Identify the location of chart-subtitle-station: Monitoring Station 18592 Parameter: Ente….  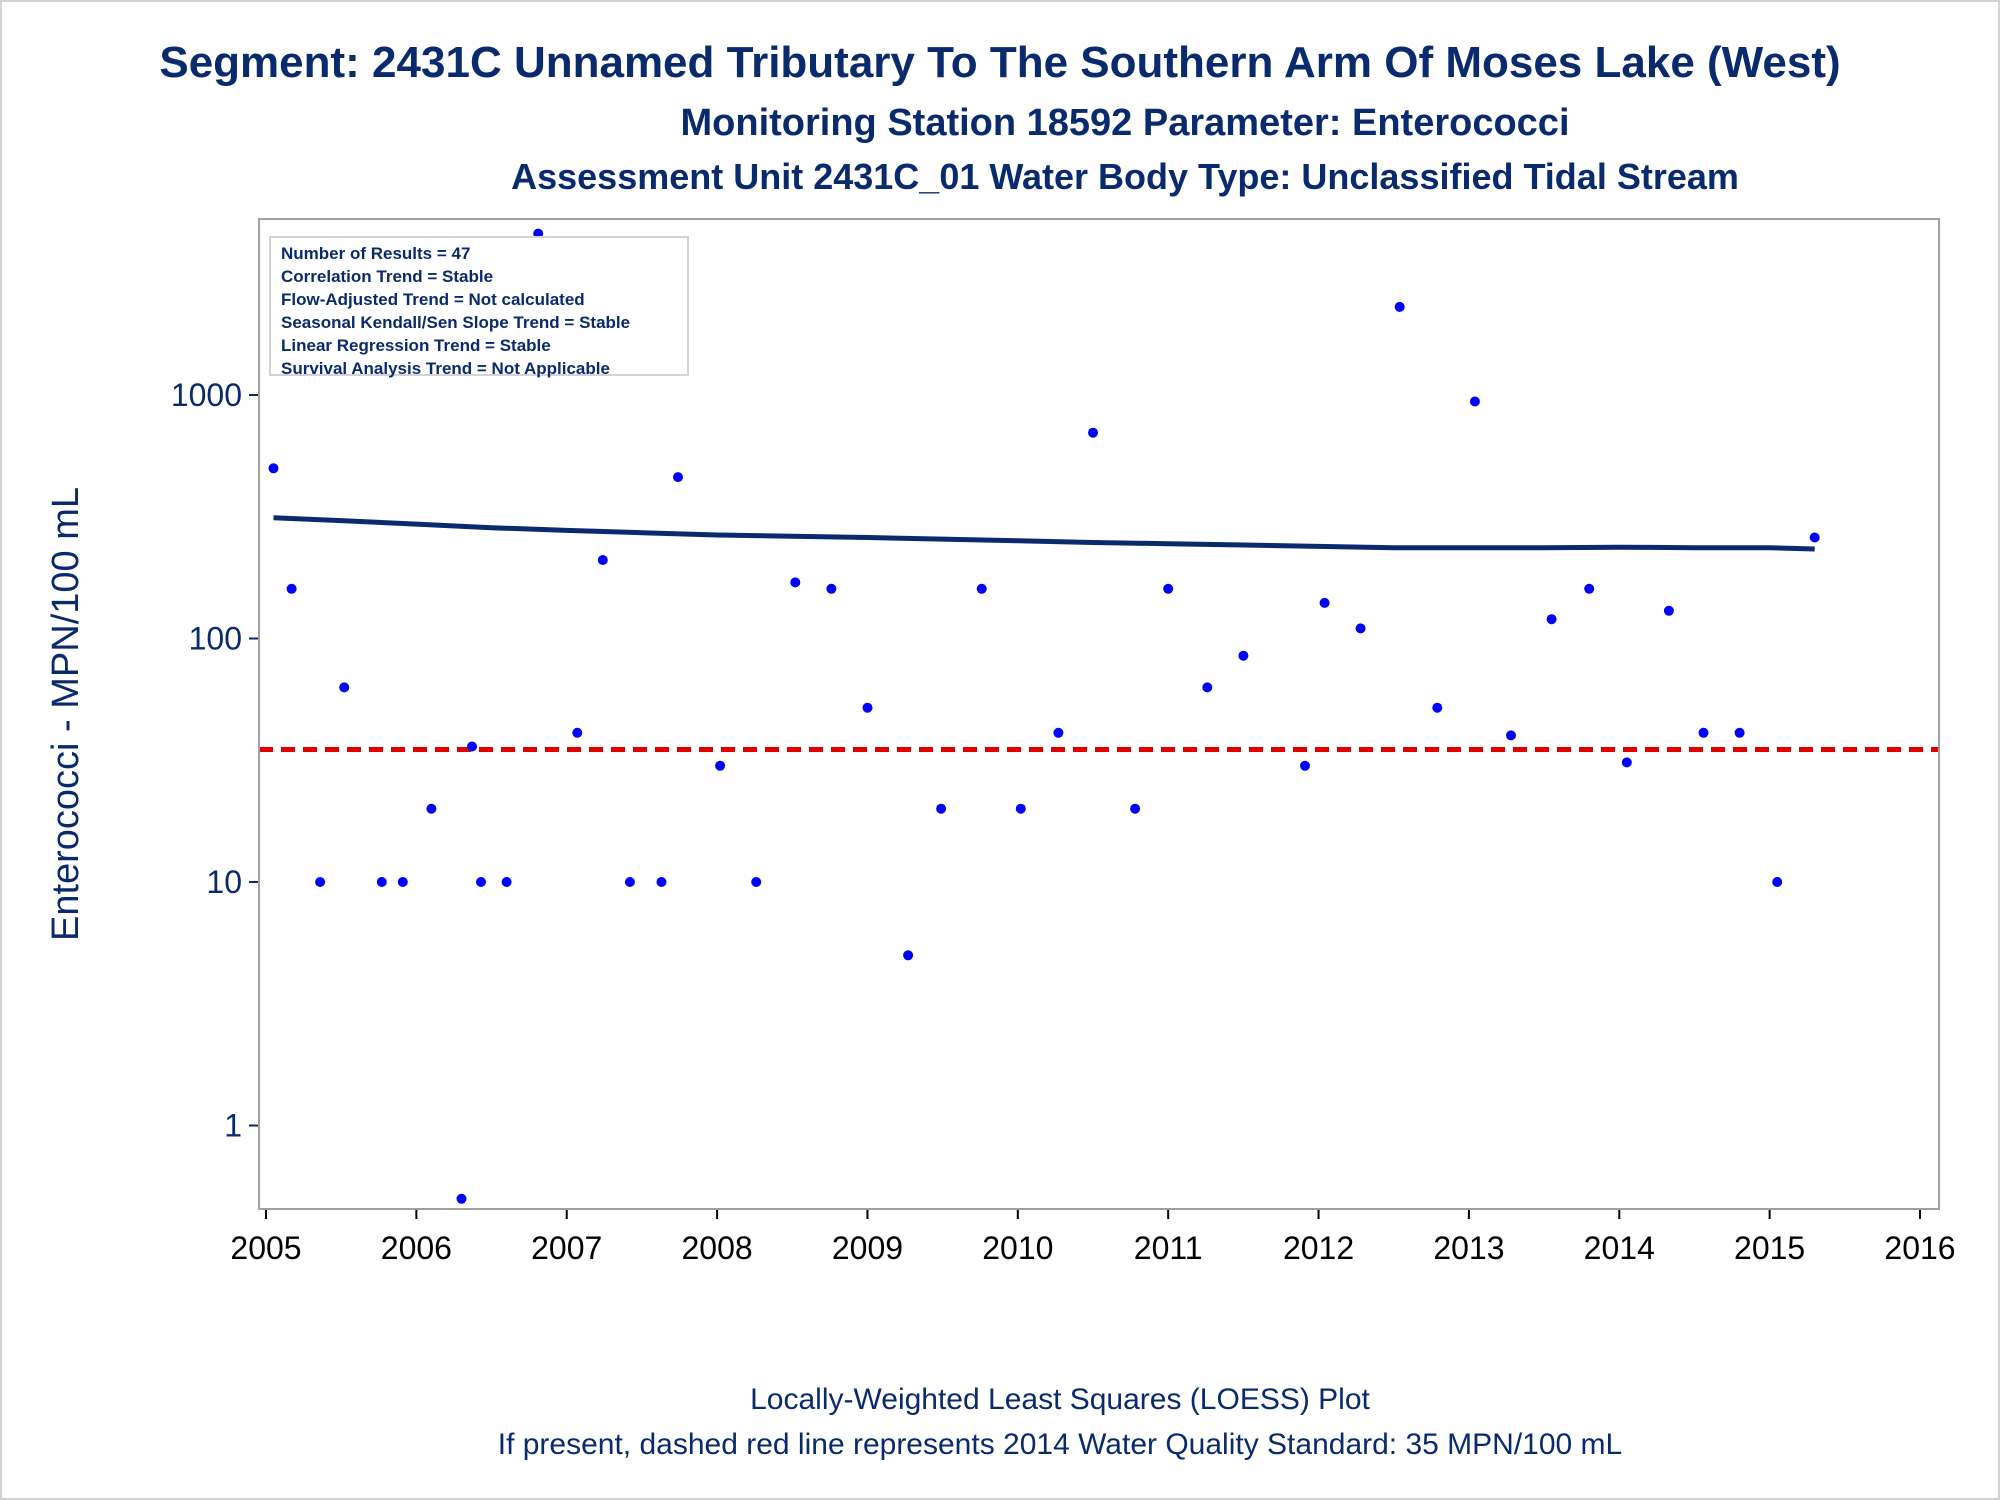
(1125, 123).